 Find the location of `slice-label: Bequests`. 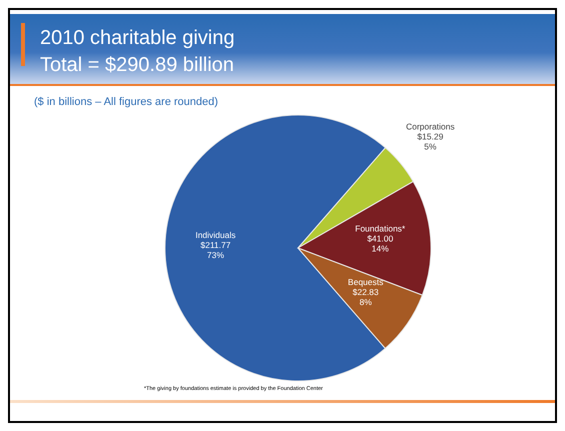

slice-label: Bequests is located at coordinates (366, 282).